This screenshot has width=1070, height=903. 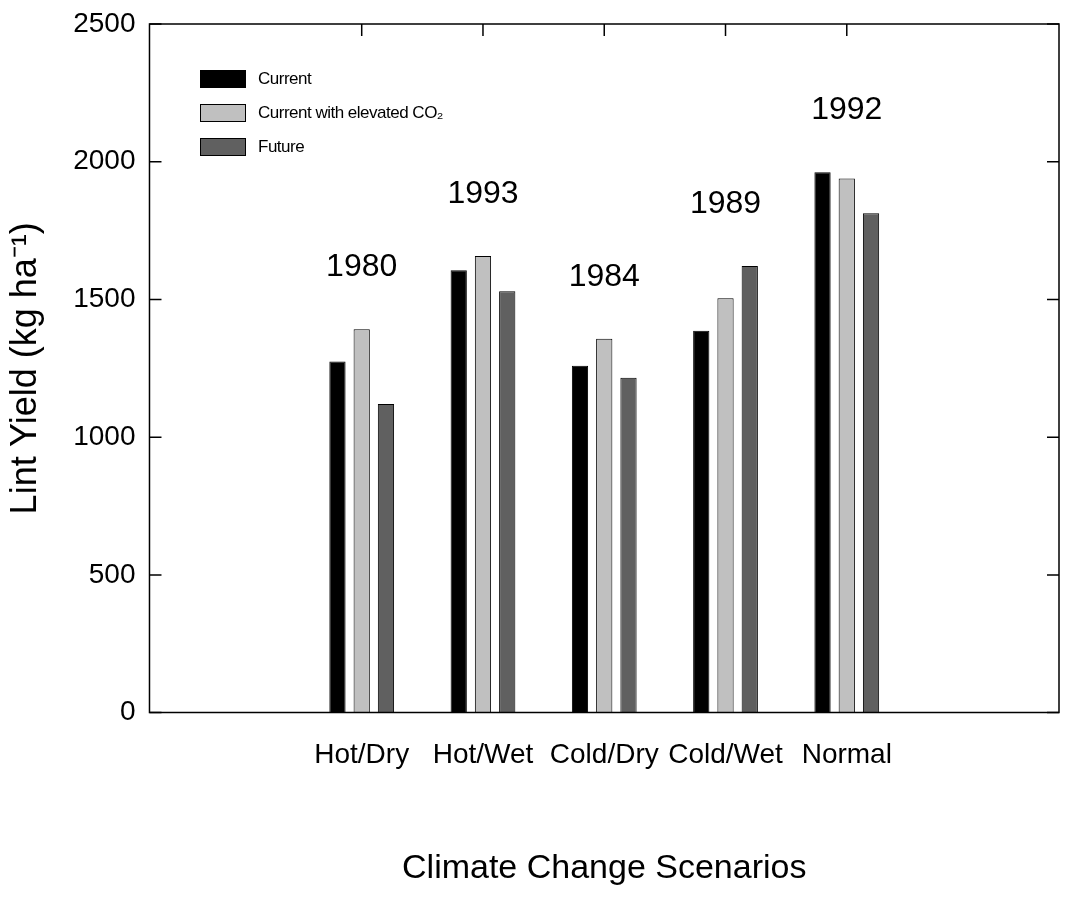 What do you see at coordinates (104, 22) in the screenshot?
I see `y-tick-label: 2500` at bounding box center [104, 22].